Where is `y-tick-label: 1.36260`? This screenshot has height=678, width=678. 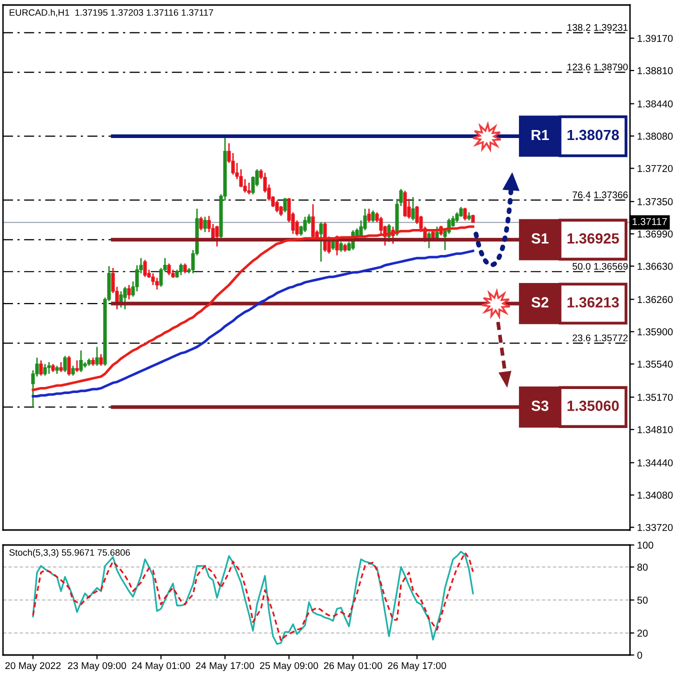
y-tick-label: 1.36260 is located at coordinates (655, 300).